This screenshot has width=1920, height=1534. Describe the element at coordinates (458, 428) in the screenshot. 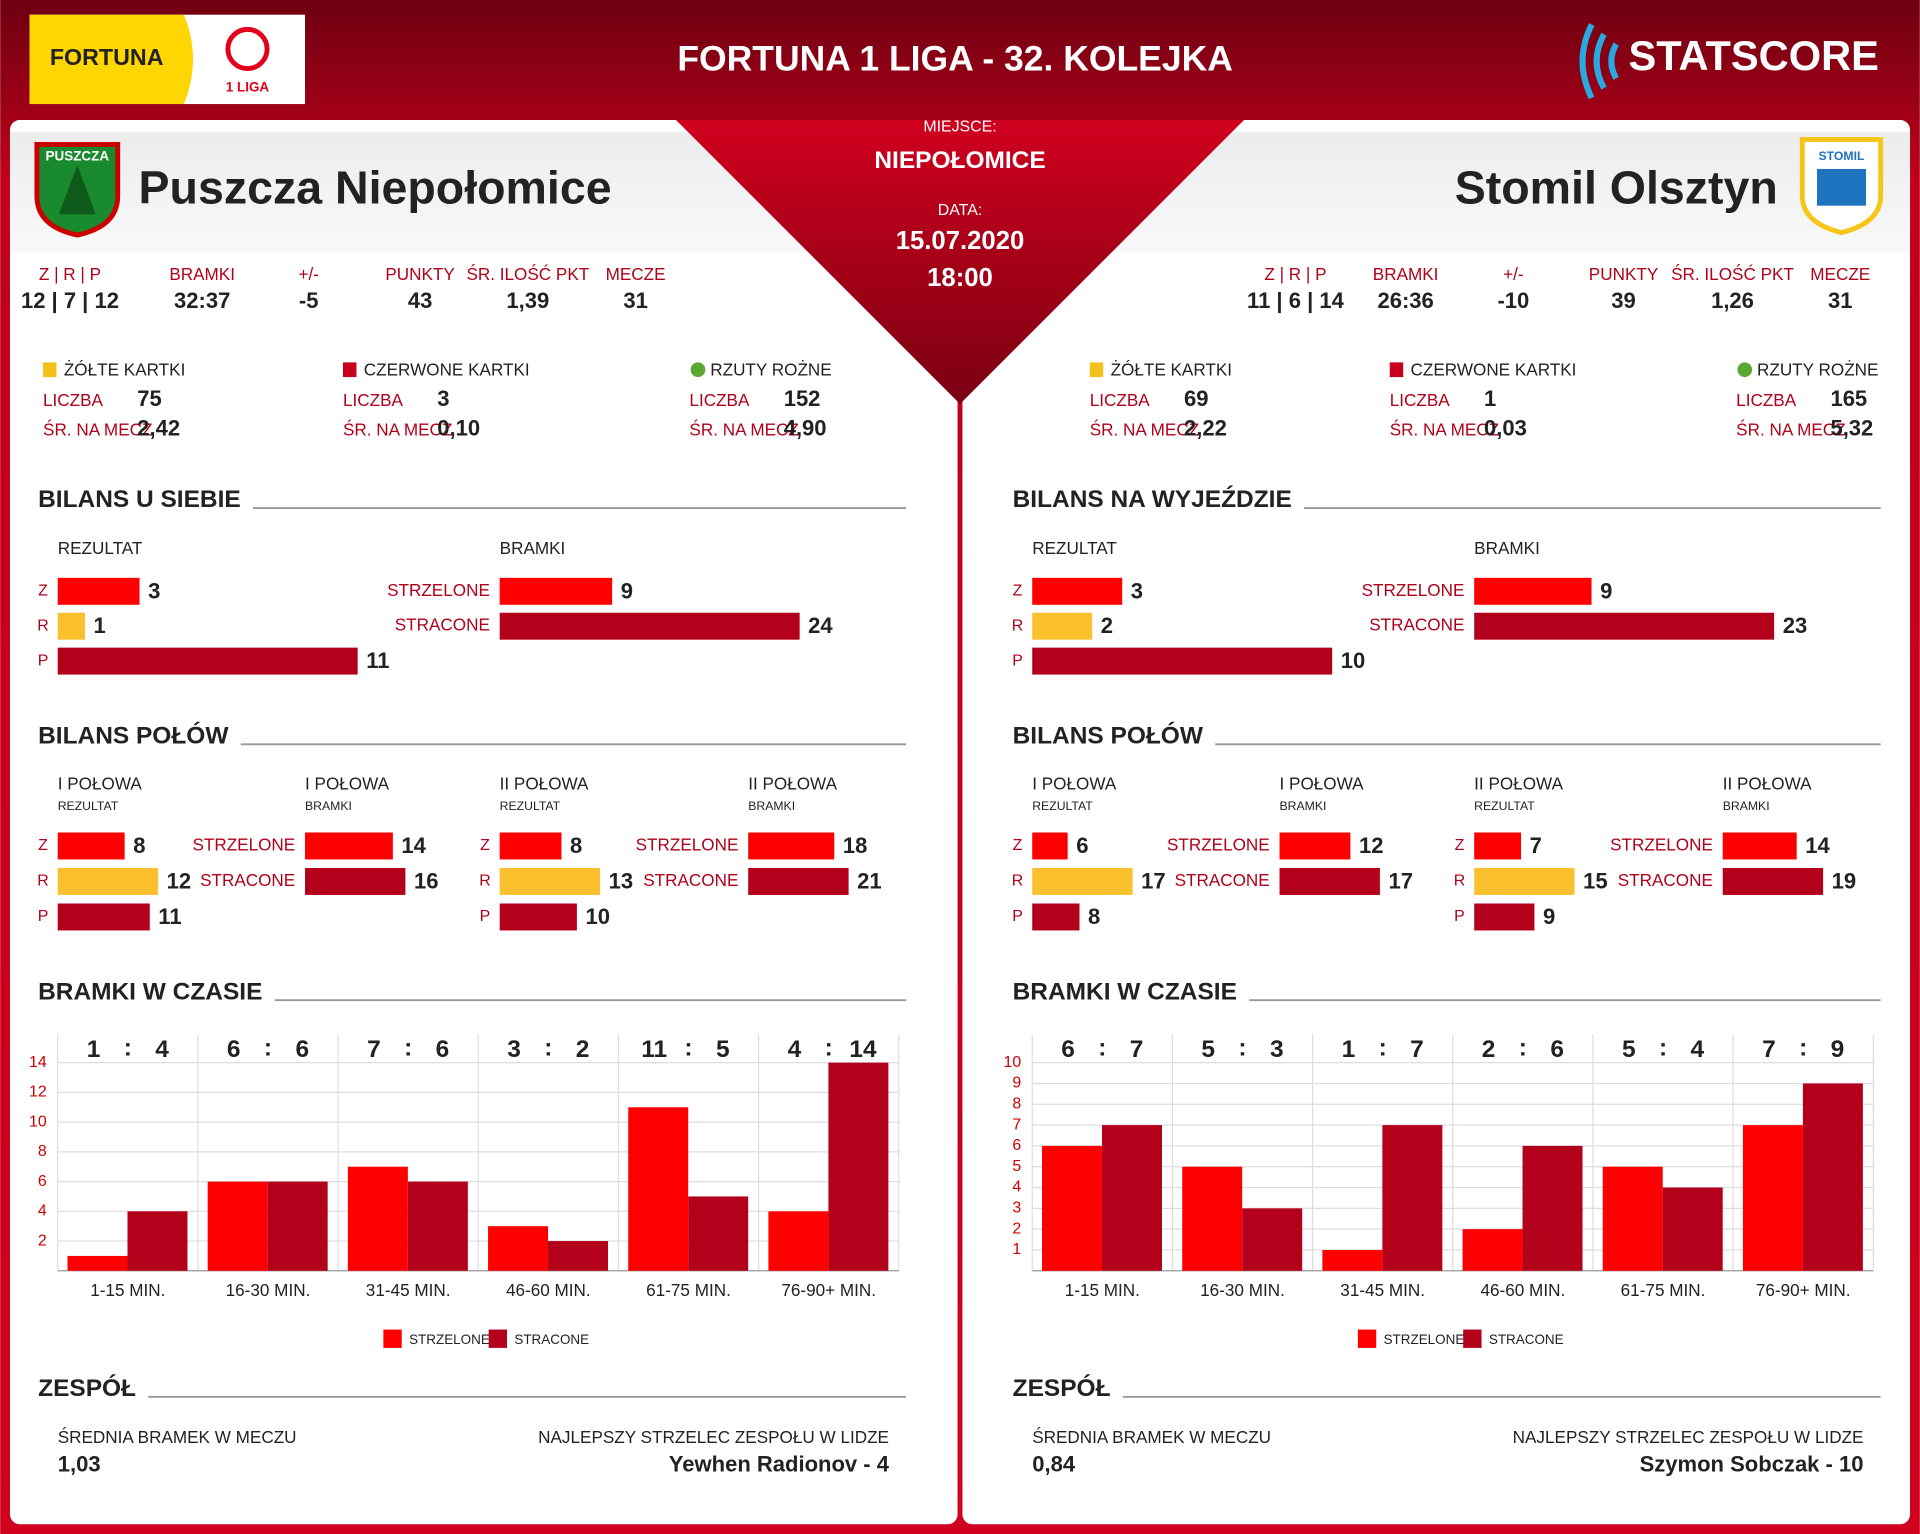

I see `red-avg: 0,10` at that location.